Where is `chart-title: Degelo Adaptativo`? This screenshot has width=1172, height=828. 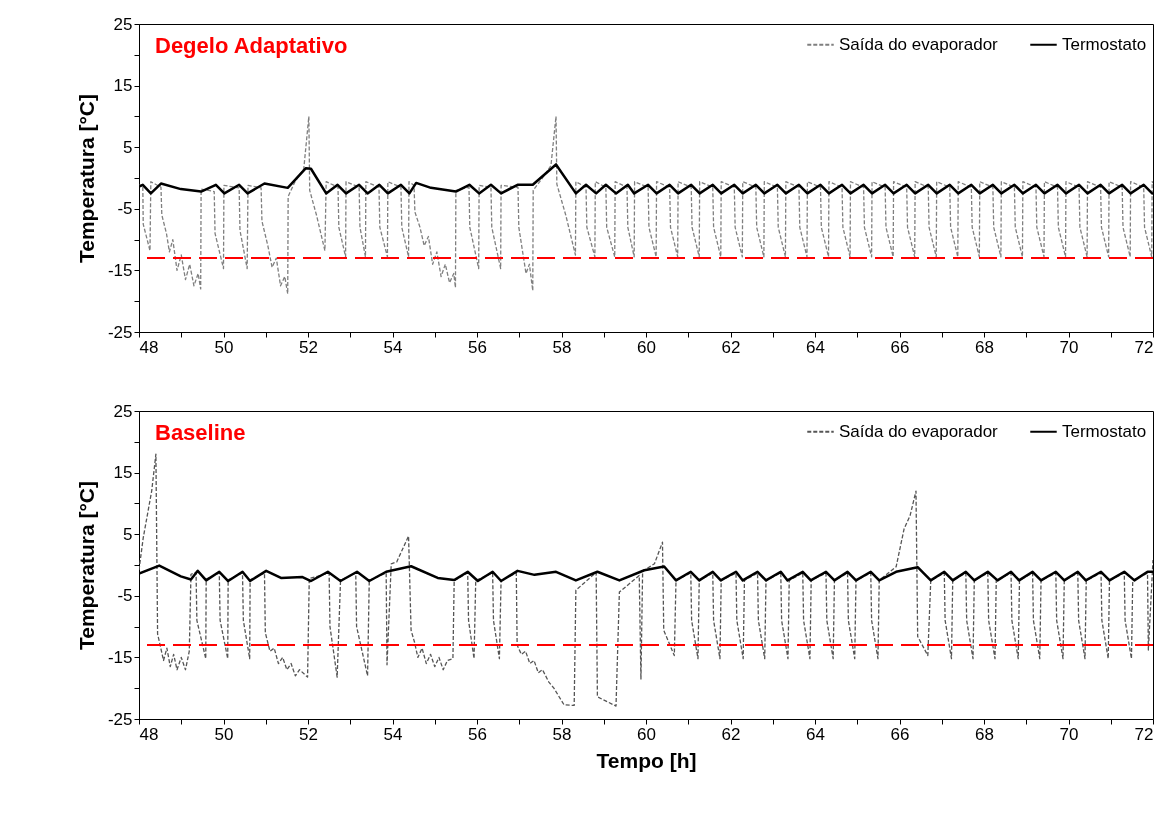 chart-title: Degelo Adaptativo is located at coordinates (251, 45).